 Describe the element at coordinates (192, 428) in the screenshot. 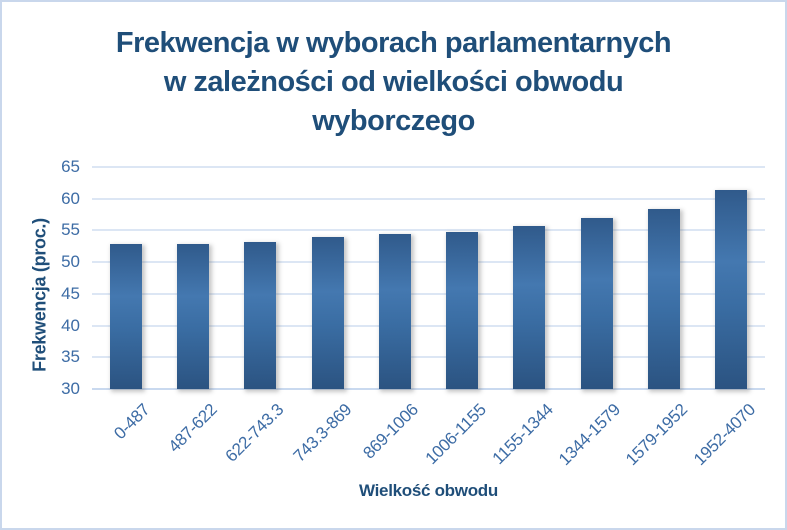

I see `x-category-label: 487-622` at that location.